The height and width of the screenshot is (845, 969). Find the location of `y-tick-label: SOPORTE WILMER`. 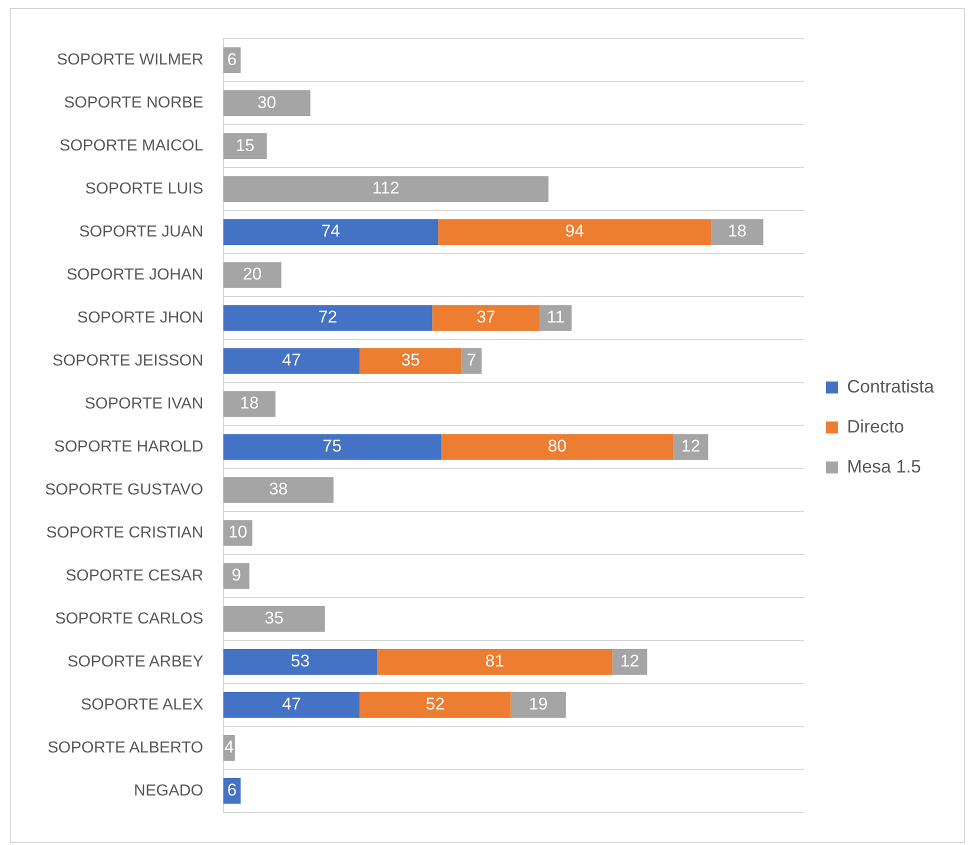

y-tick-label: SOPORTE WILMER is located at coordinates (130, 60).